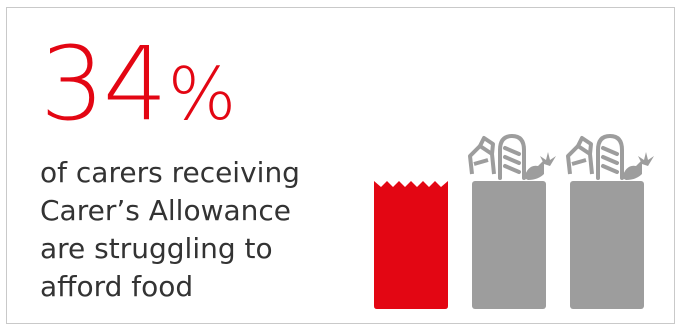 Image resolution: width=683 pixels, height=333 pixels. What do you see at coordinates (170, 172) in the screenshot?
I see `caption-line-1: of carers receiving` at bounding box center [170, 172].